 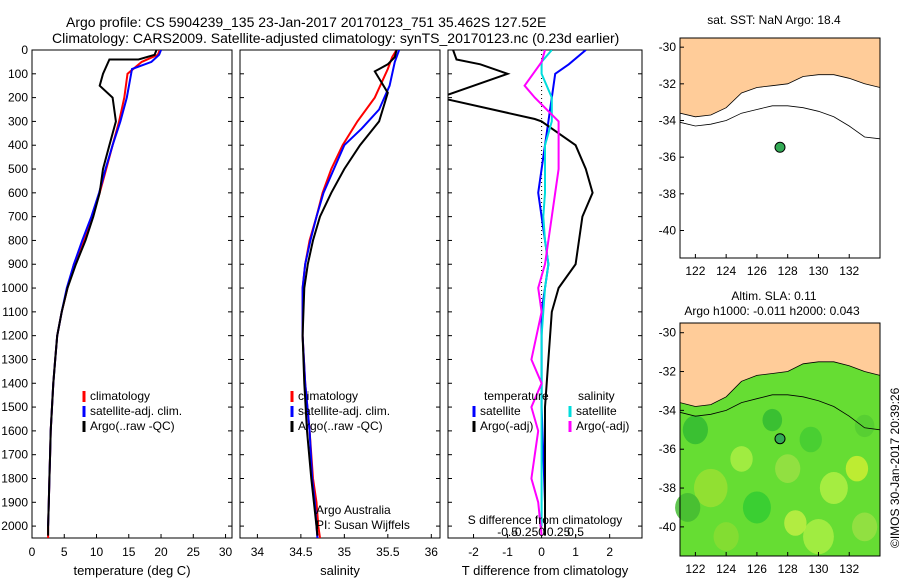 What do you see at coordinates (772, 311) in the screenshot?
I see `map-subtitle: Argo h1000: -0.011 h2000: 0.043` at bounding box center [772, 311].